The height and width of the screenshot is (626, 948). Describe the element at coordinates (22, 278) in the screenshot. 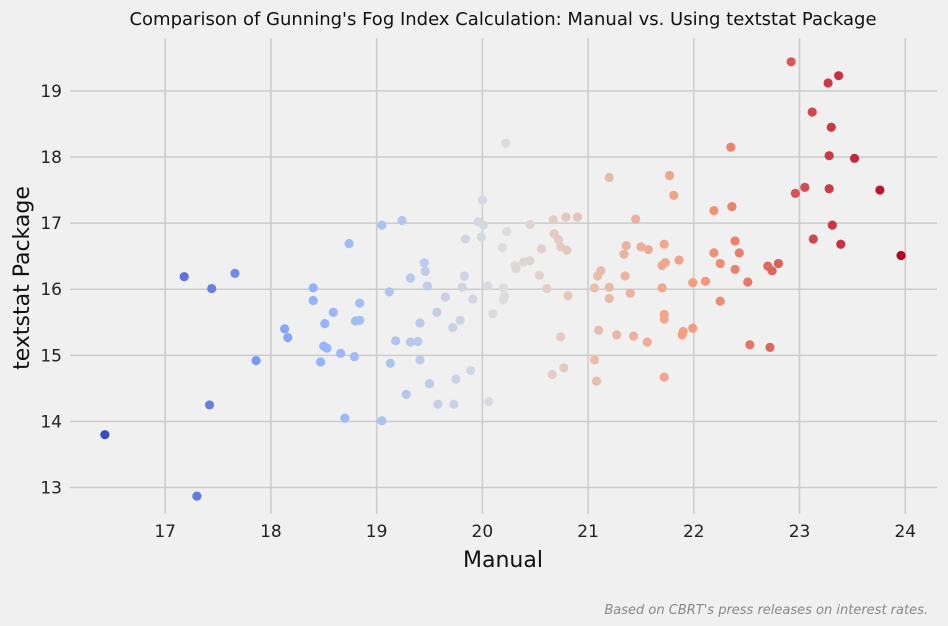

I see `y-axis-label: textstat Package` at that location.